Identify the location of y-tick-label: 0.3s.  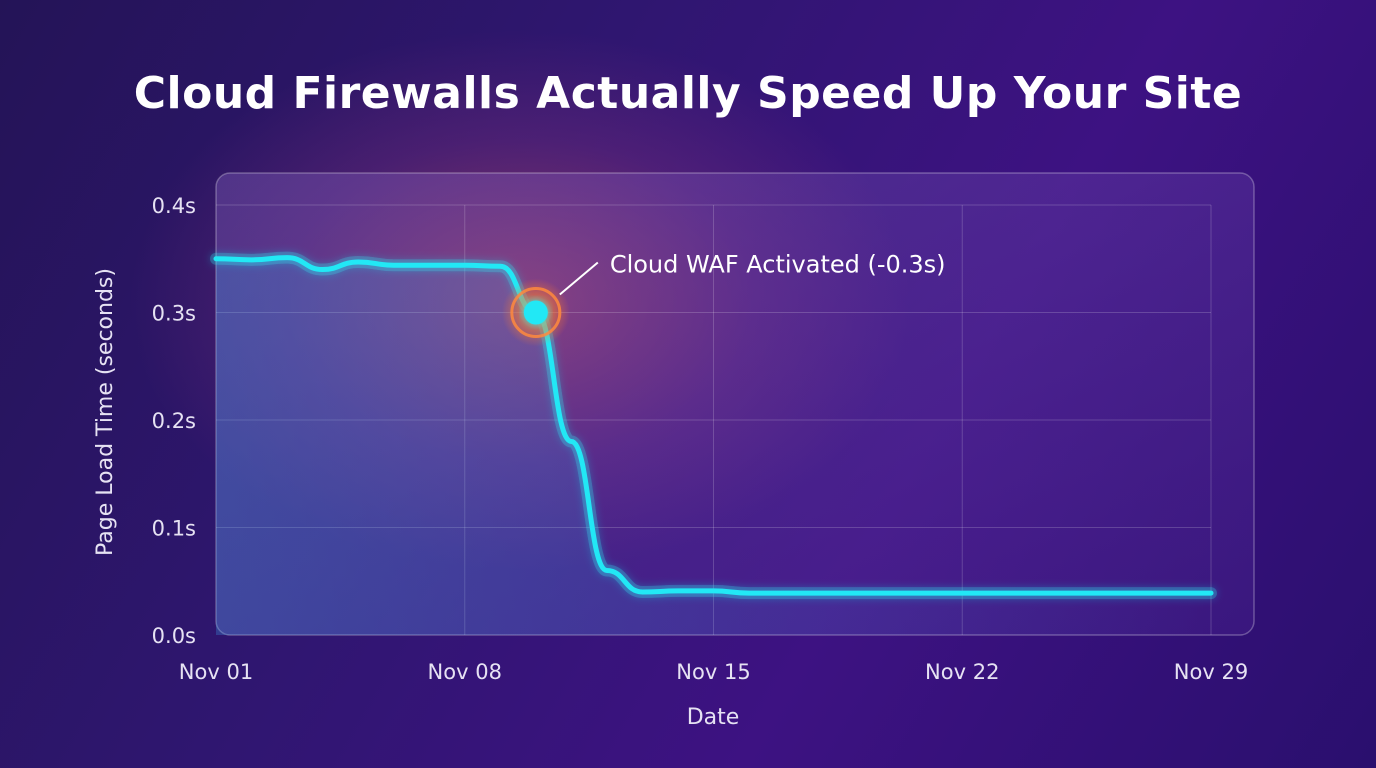
(174, 314).